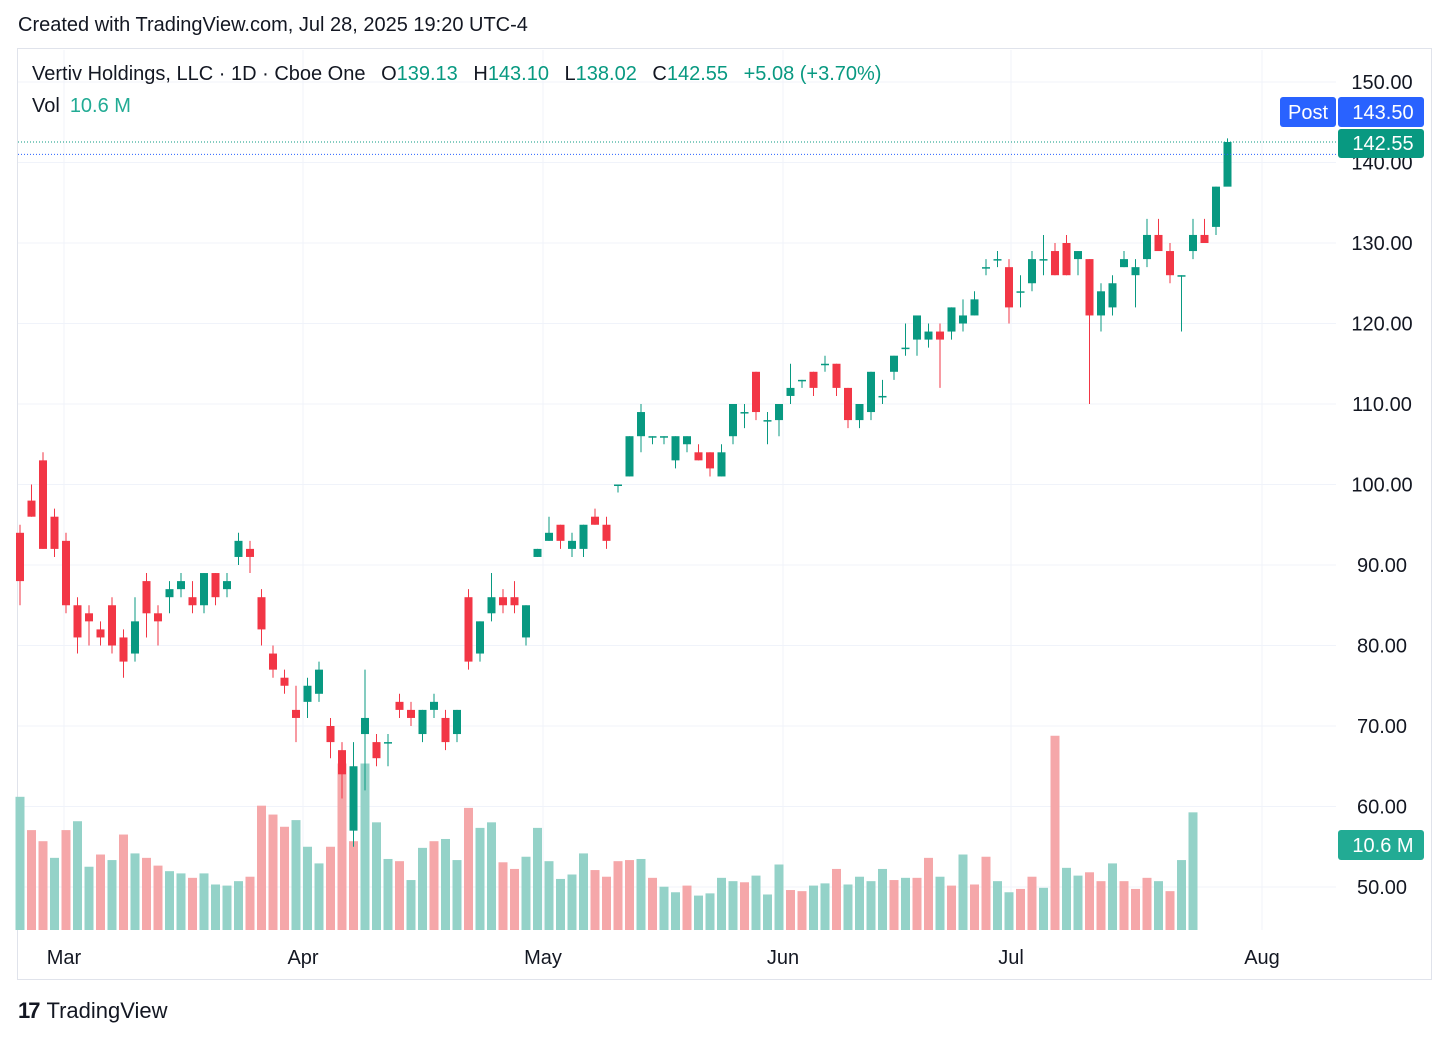  What do you see at coordinates (1382, 808) in the screenshot?
I see `y-tick-label: 60.00` at bounding box center [1382, 808].